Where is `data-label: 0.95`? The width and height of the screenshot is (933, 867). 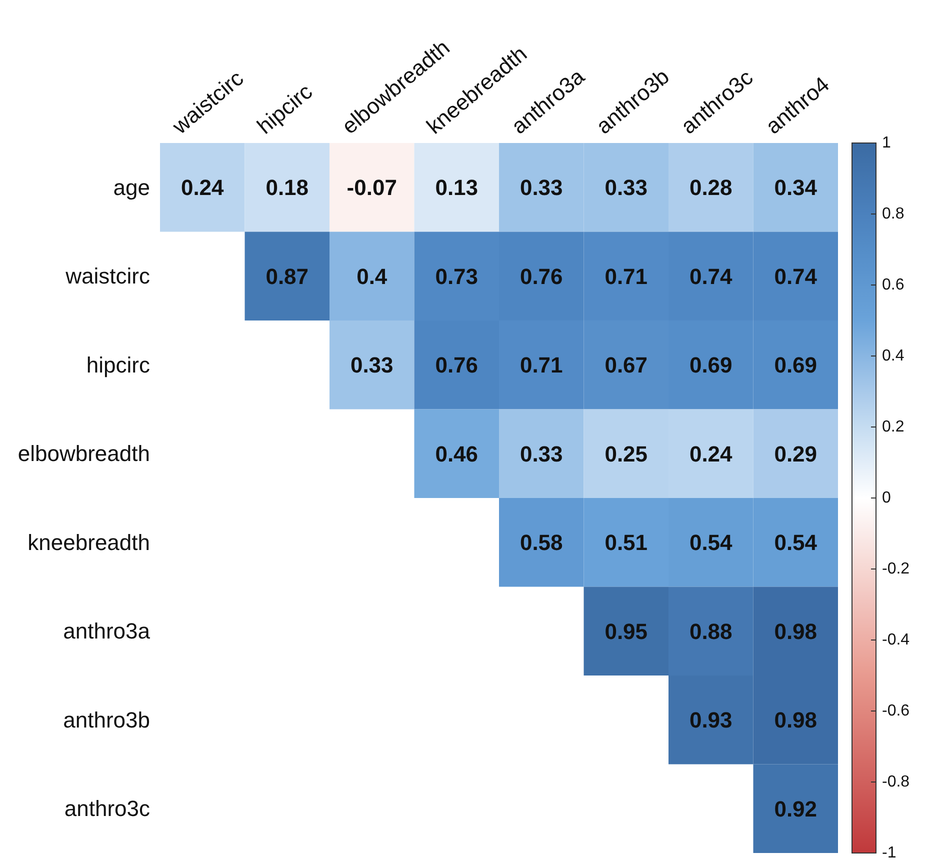 data-label: 0.95 is located at coordinates (626, 631).